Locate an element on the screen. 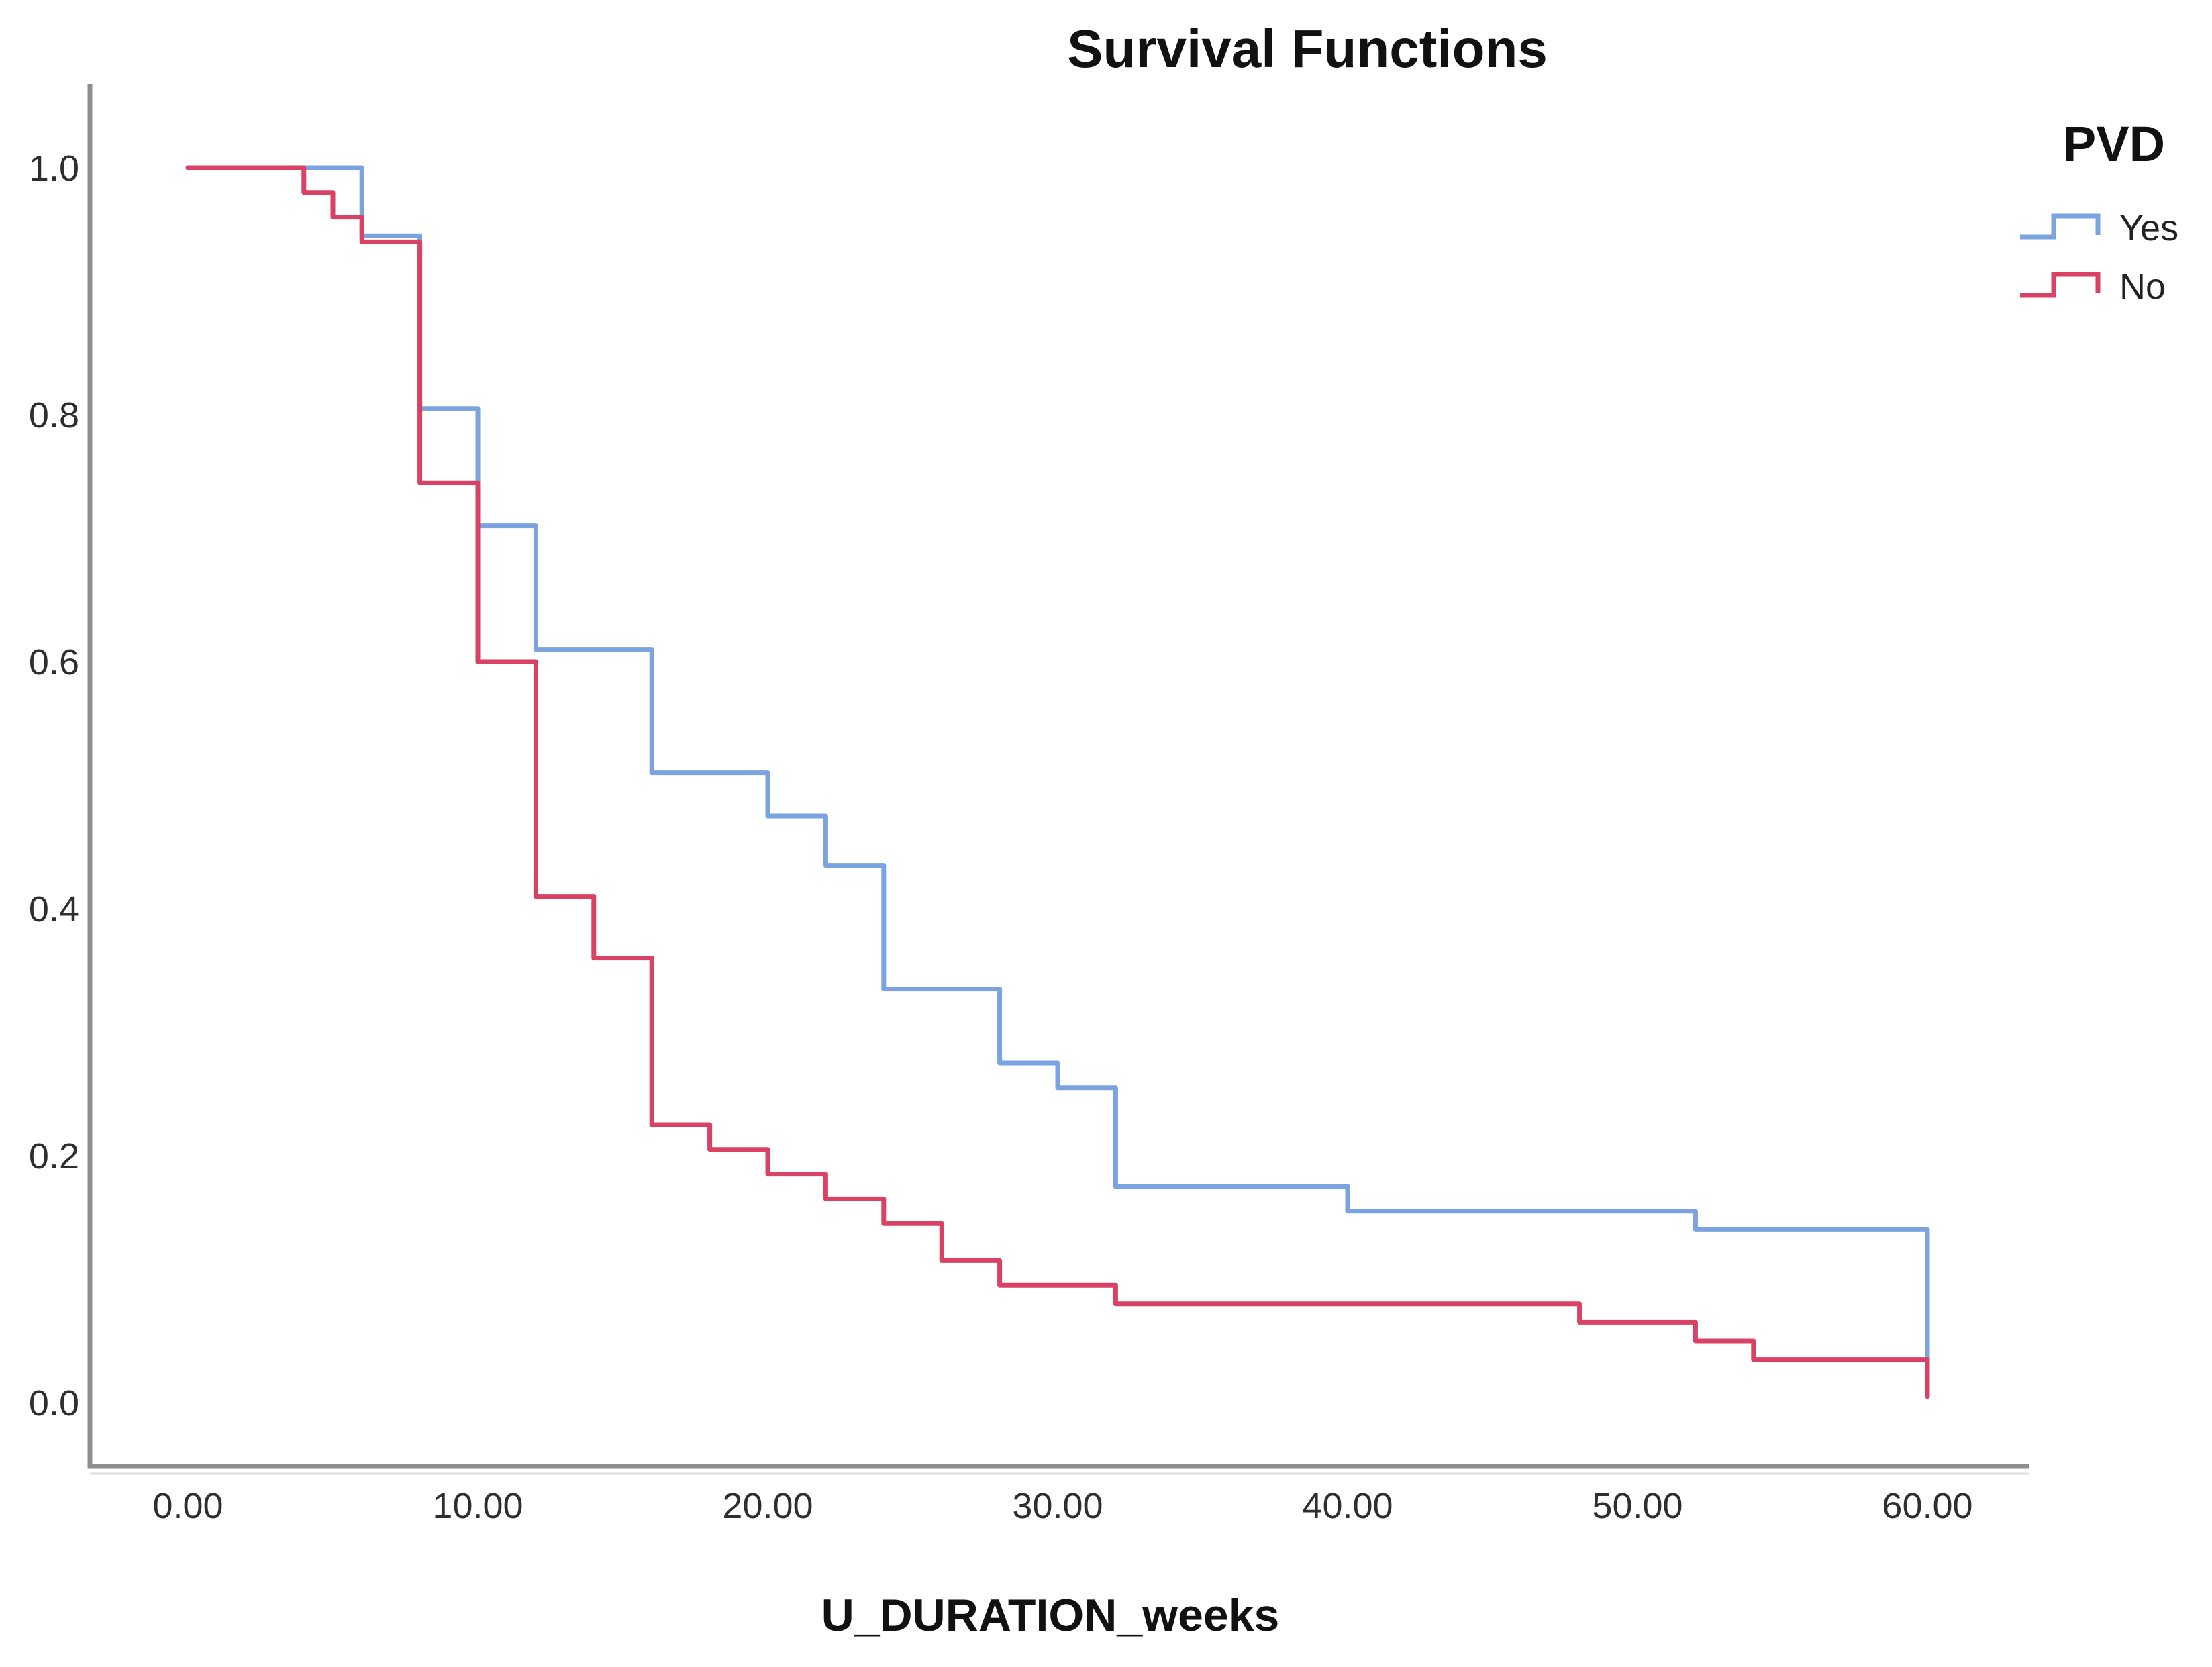  legend-item-no: No is located at coordinates (2093, 286).